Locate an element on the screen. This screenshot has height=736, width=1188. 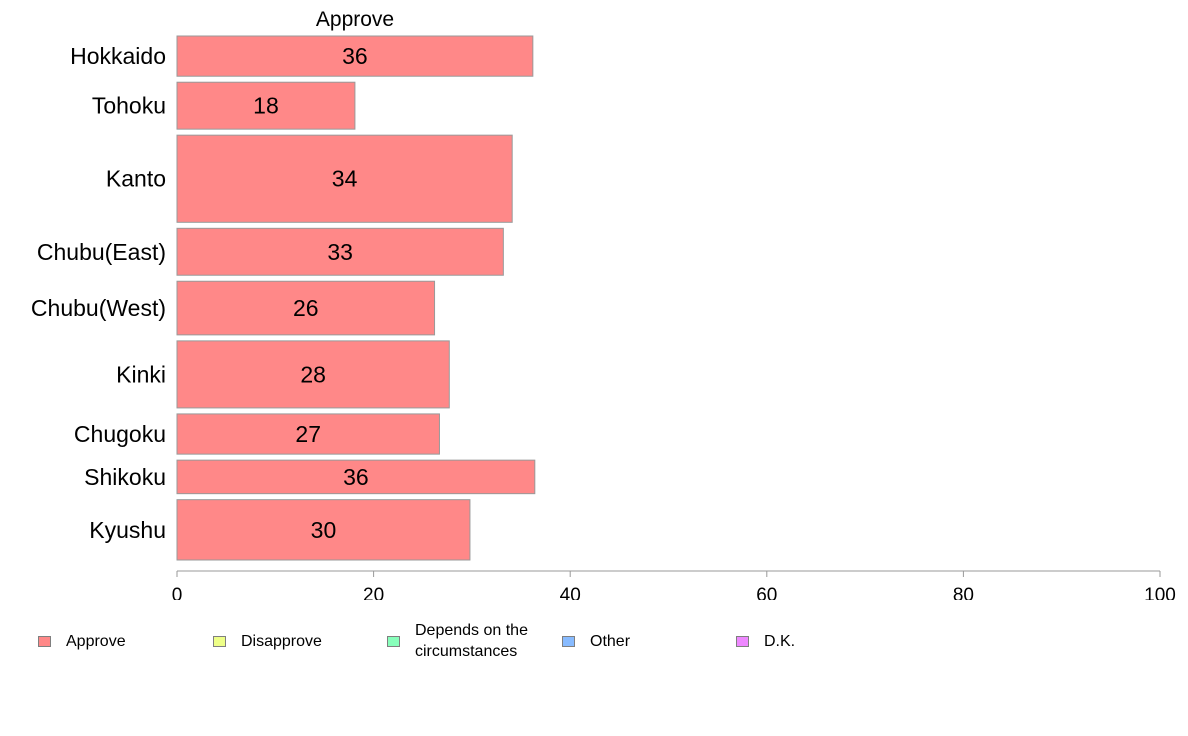
x-tick-label: 40 is located at coordinates (570, 592).